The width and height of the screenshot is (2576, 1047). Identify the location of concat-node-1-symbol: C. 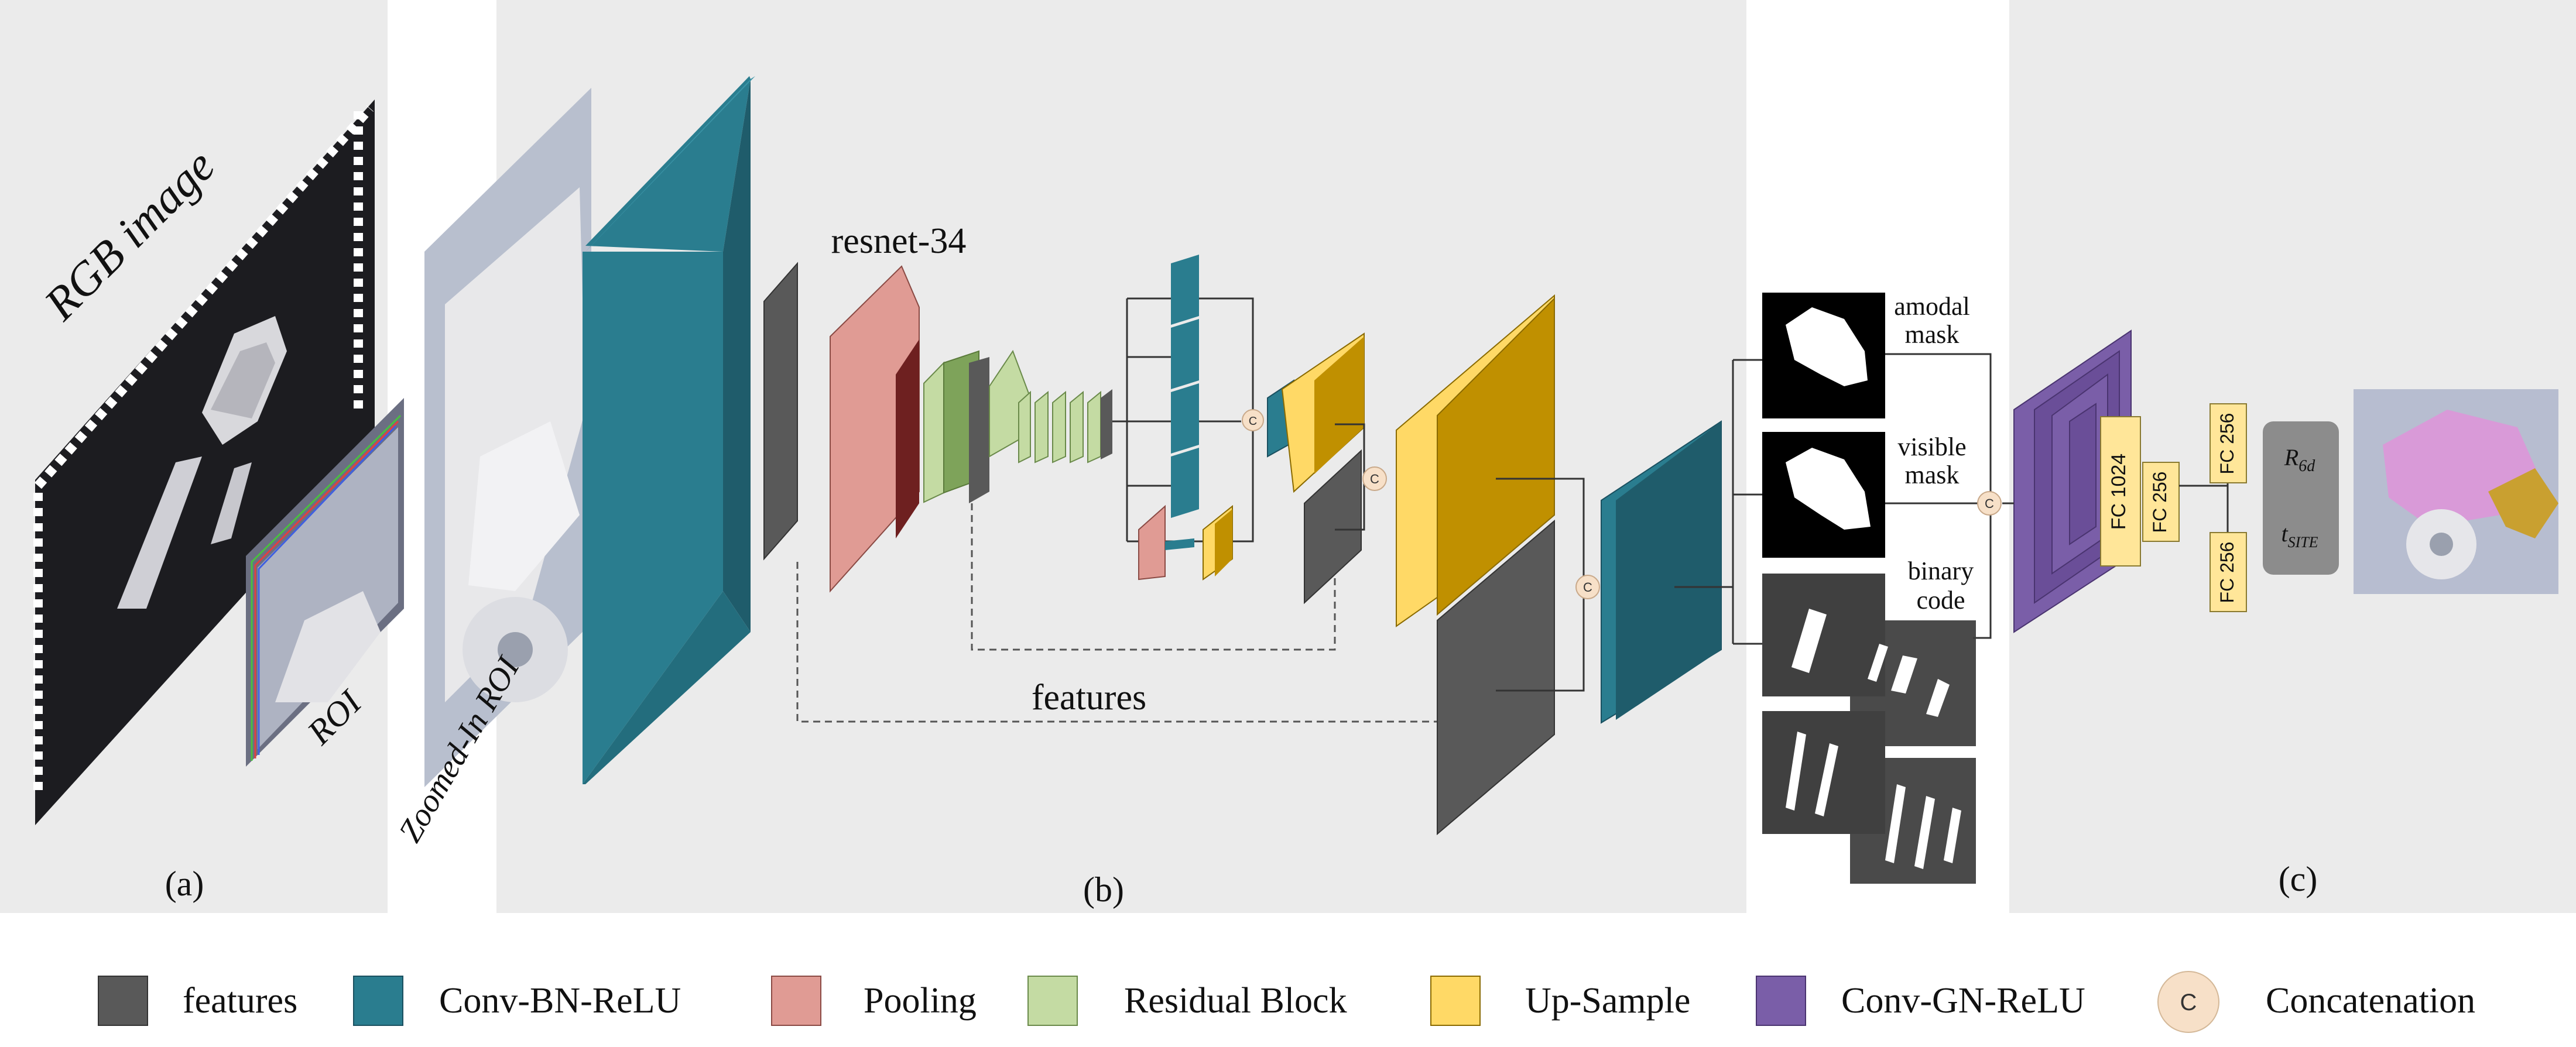
(1253, 421).